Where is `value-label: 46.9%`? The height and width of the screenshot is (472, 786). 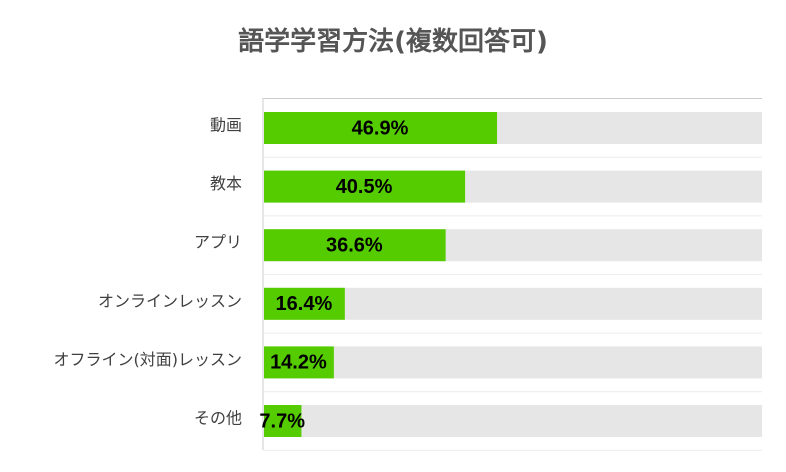 value-label: 46.9% is located at coordinates (380, 128).